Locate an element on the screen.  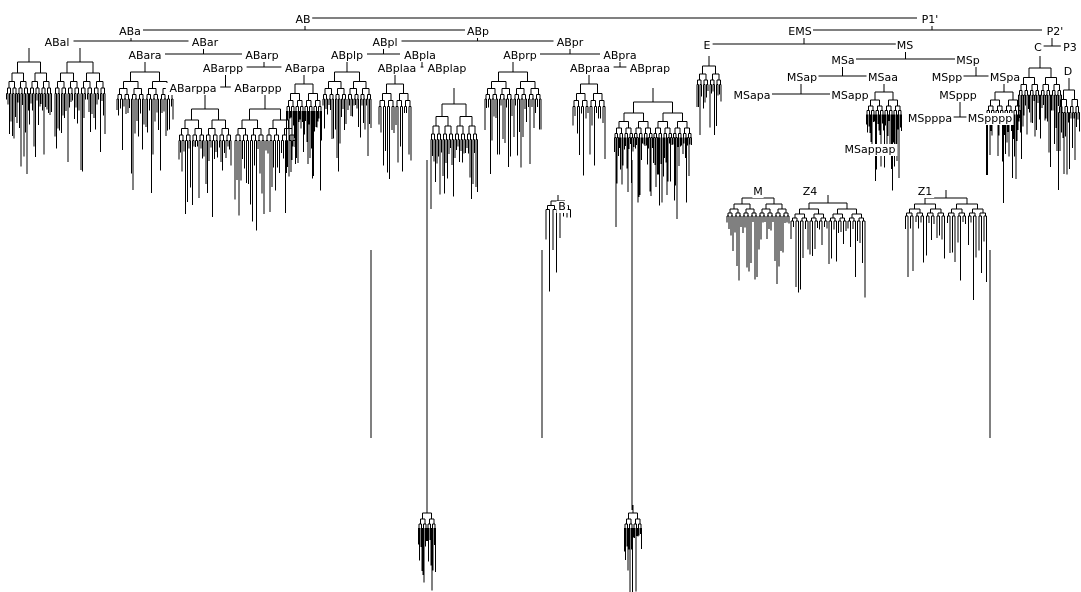
node-label: M is located at coordinates (758, 191).